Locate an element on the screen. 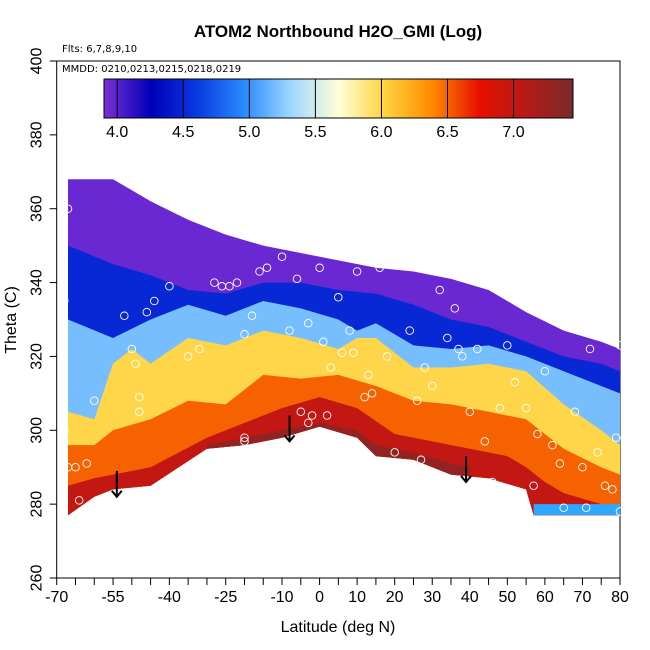  colorbar-tick-label: 6.0 is located at coordinates (381, 132).